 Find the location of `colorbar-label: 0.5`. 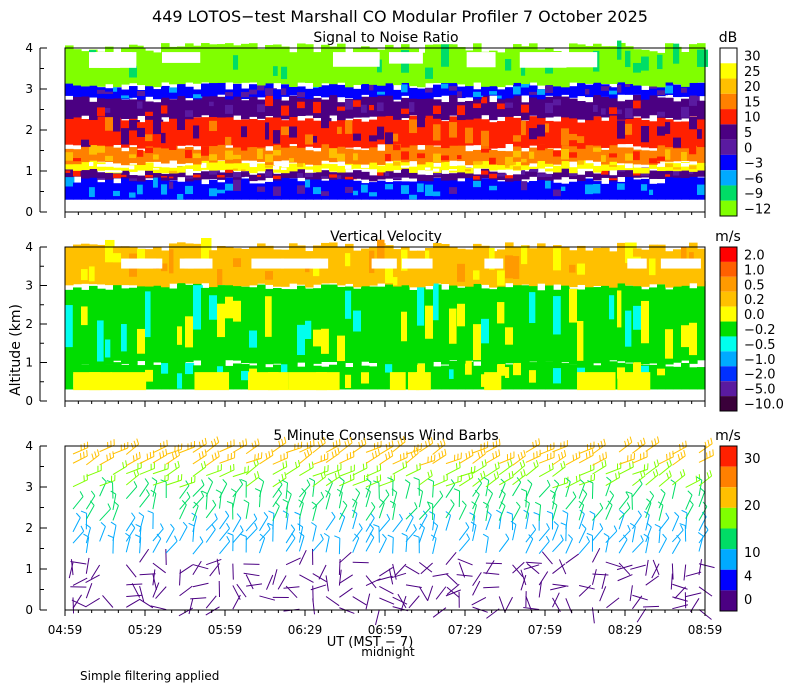

colorbar-label: 0.5 is located at coordinates (754, 285).